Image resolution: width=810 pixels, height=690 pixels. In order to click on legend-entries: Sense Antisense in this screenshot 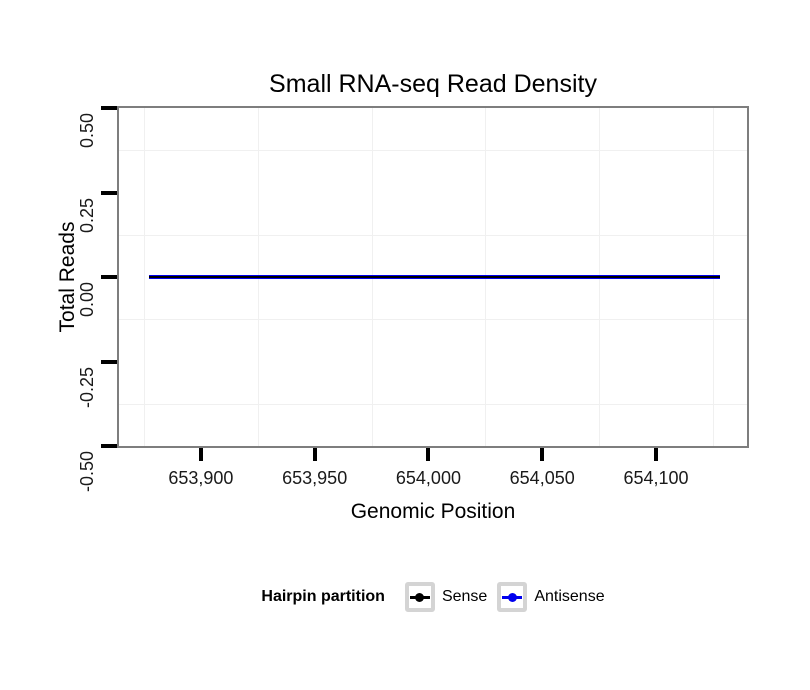, I will do `click(504, 597)`.